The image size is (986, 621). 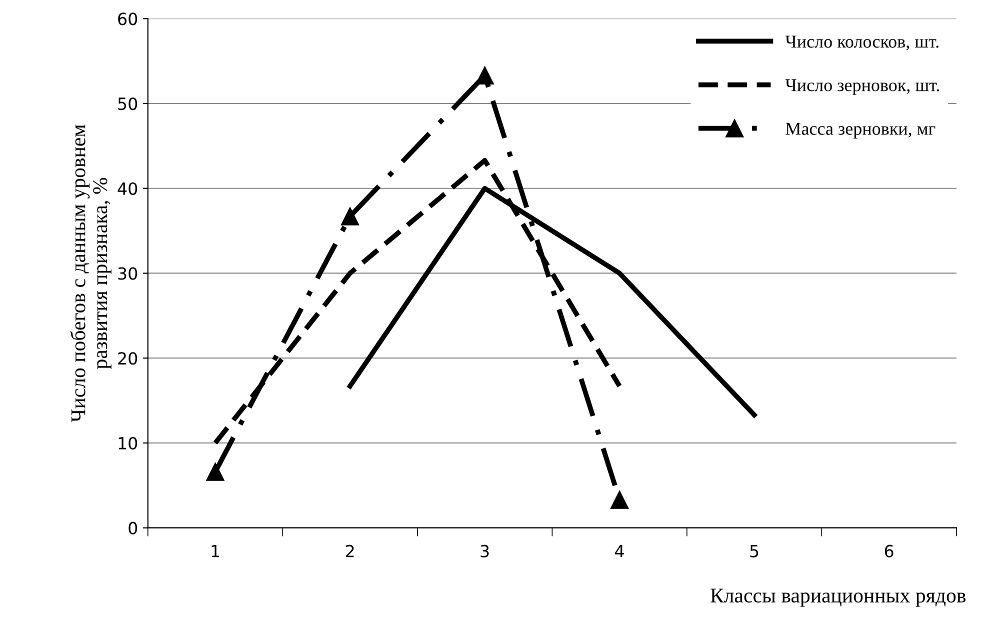 What do you see at coordinates (128, 19) in the screenshot?
I see `y-tick-label: 60` at bounding box center [128, 19].